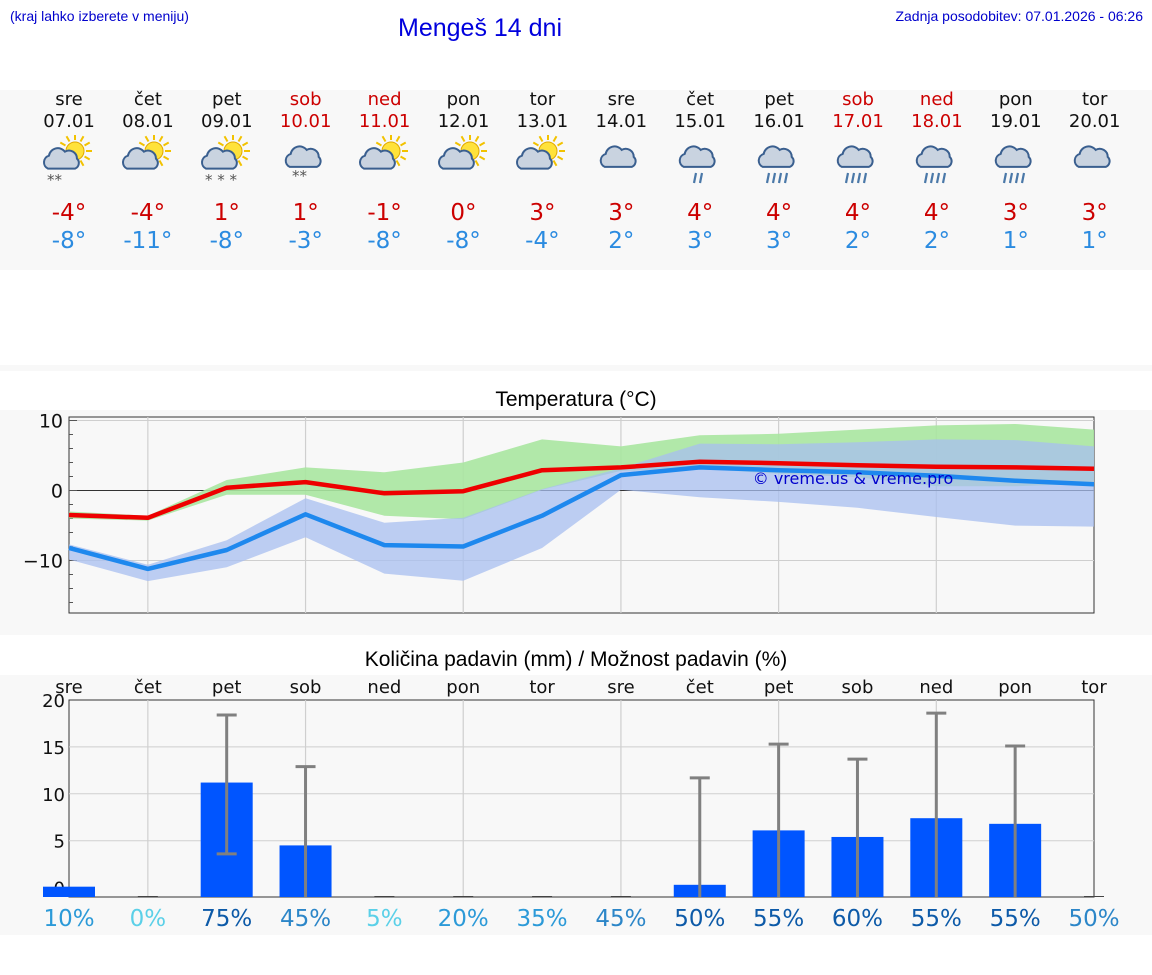  I want to click on day-column: ned 11.01 -1° -8°, so click(384, 172).